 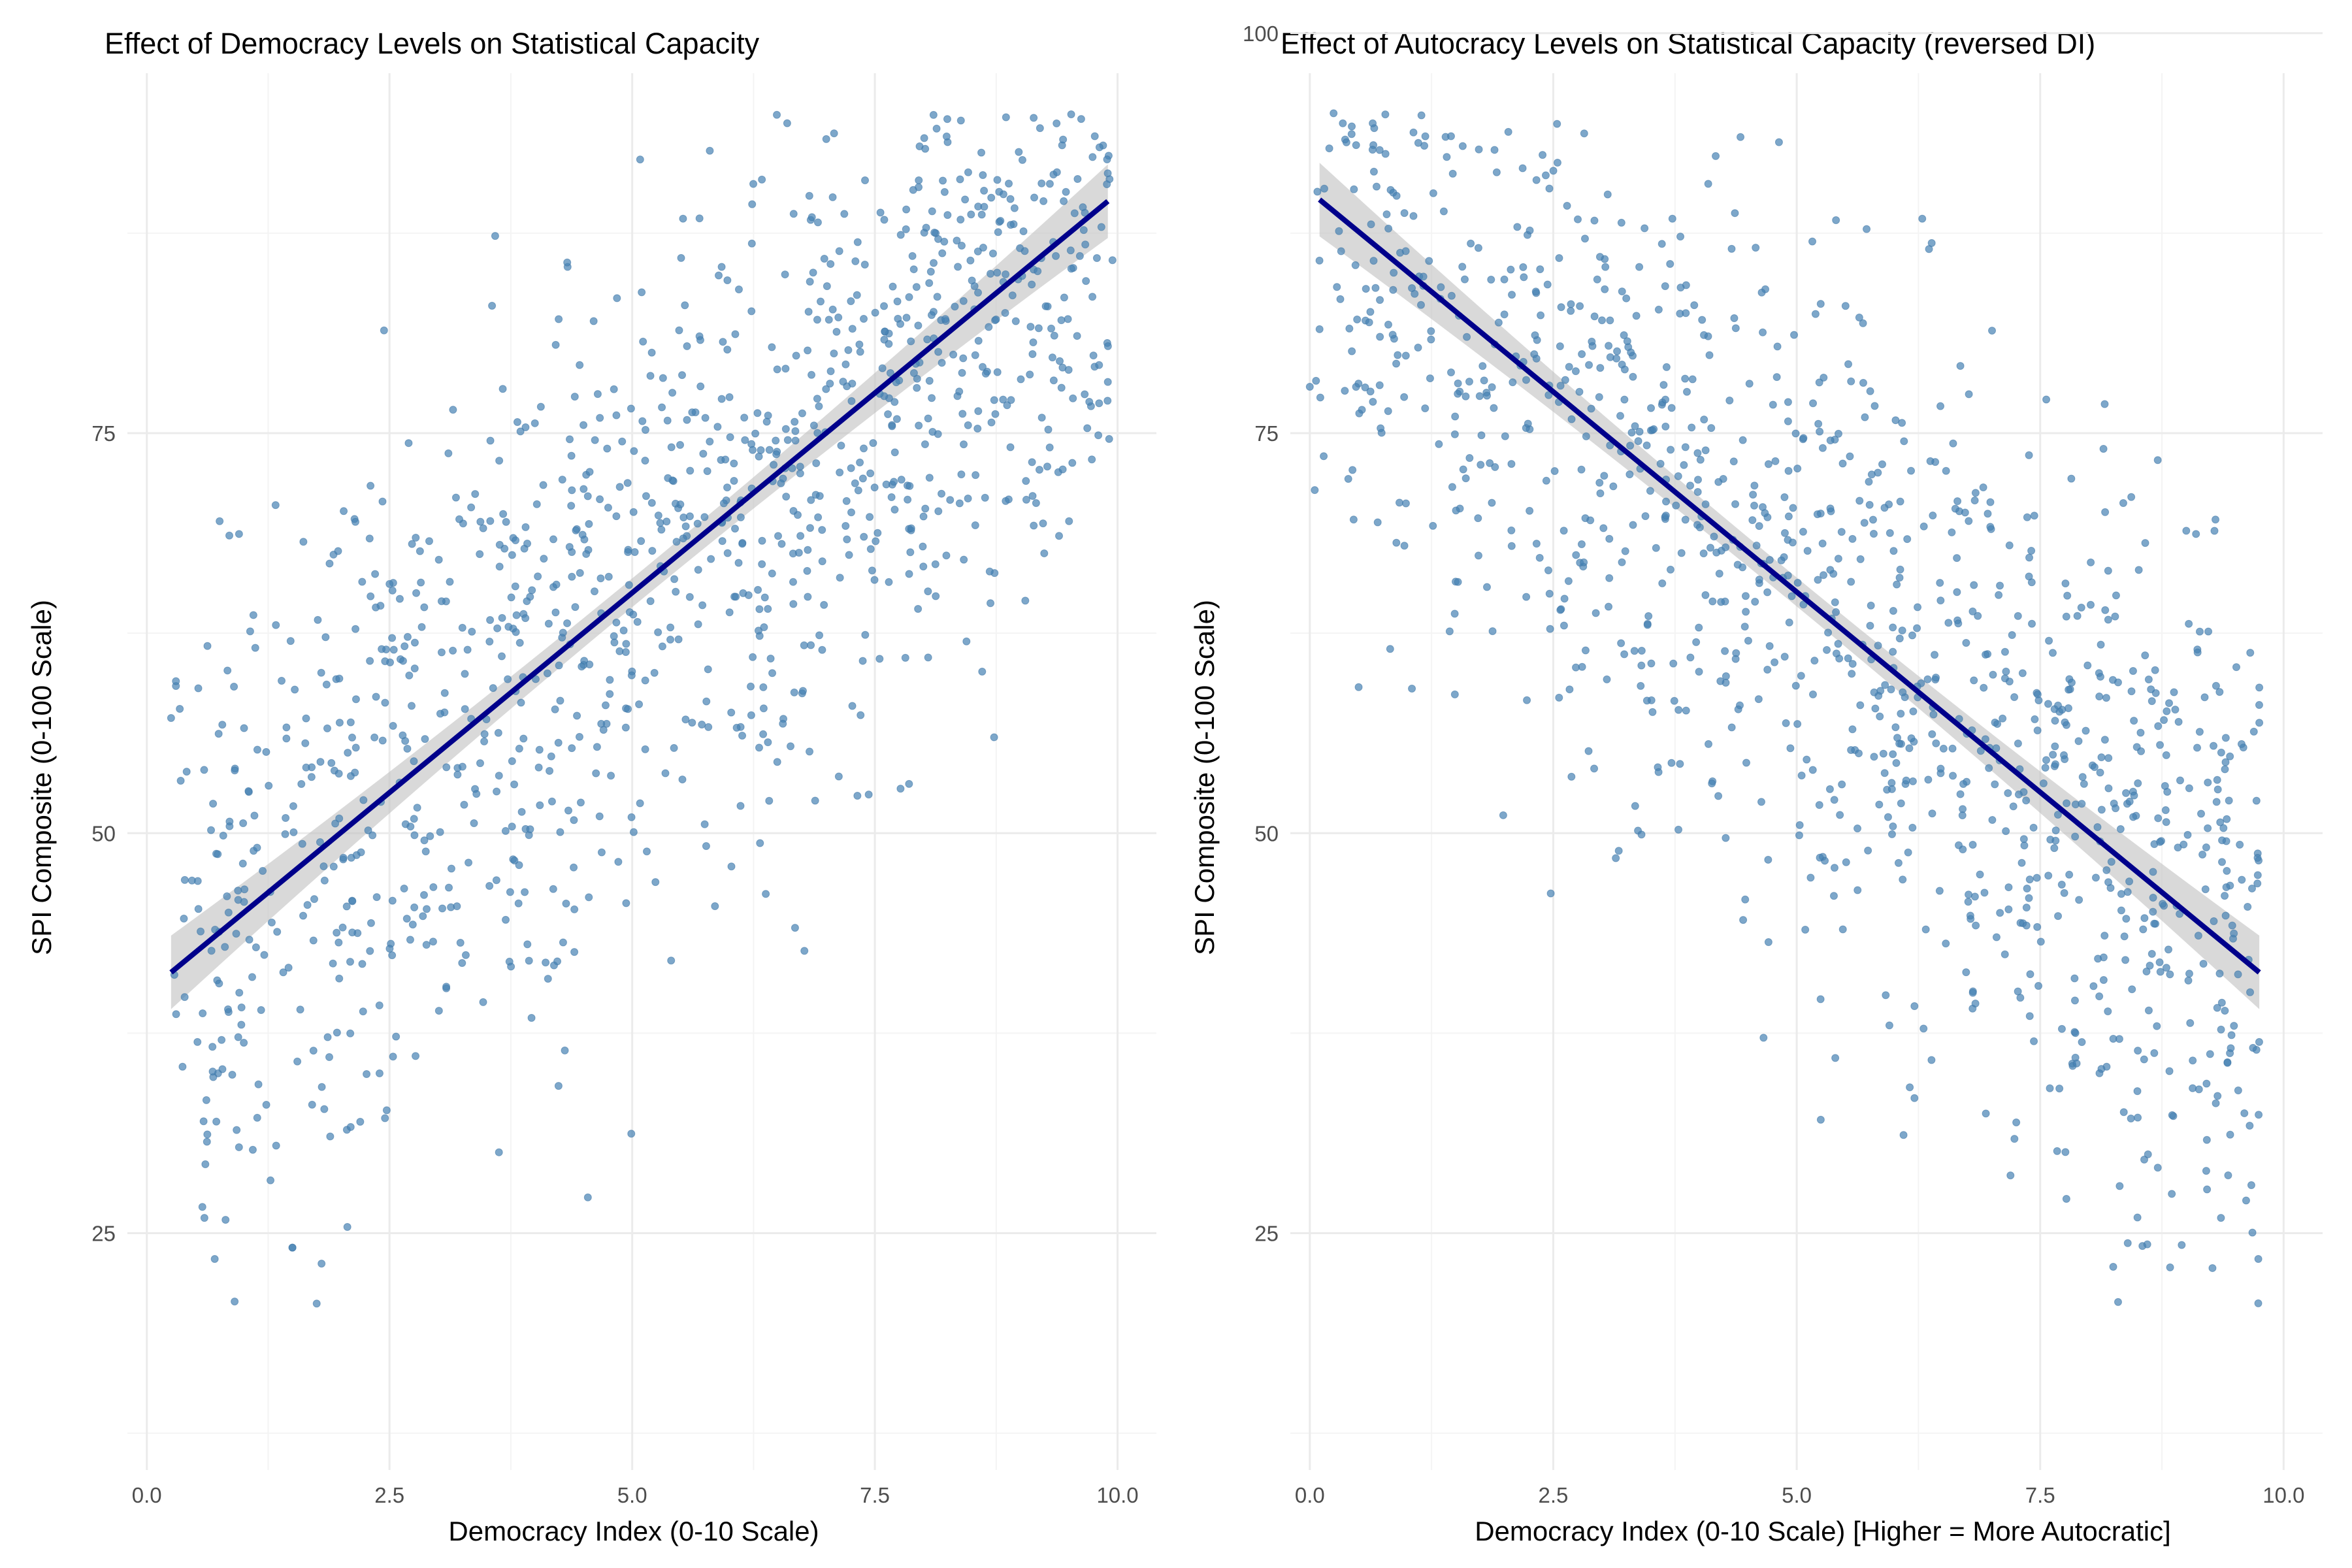 What do you see at coordinates (1204, 777) in the screenshot?
I see `right-y-axis-label: SPI Composite (0-100 Scale)` at bounding box center [1204, 777].